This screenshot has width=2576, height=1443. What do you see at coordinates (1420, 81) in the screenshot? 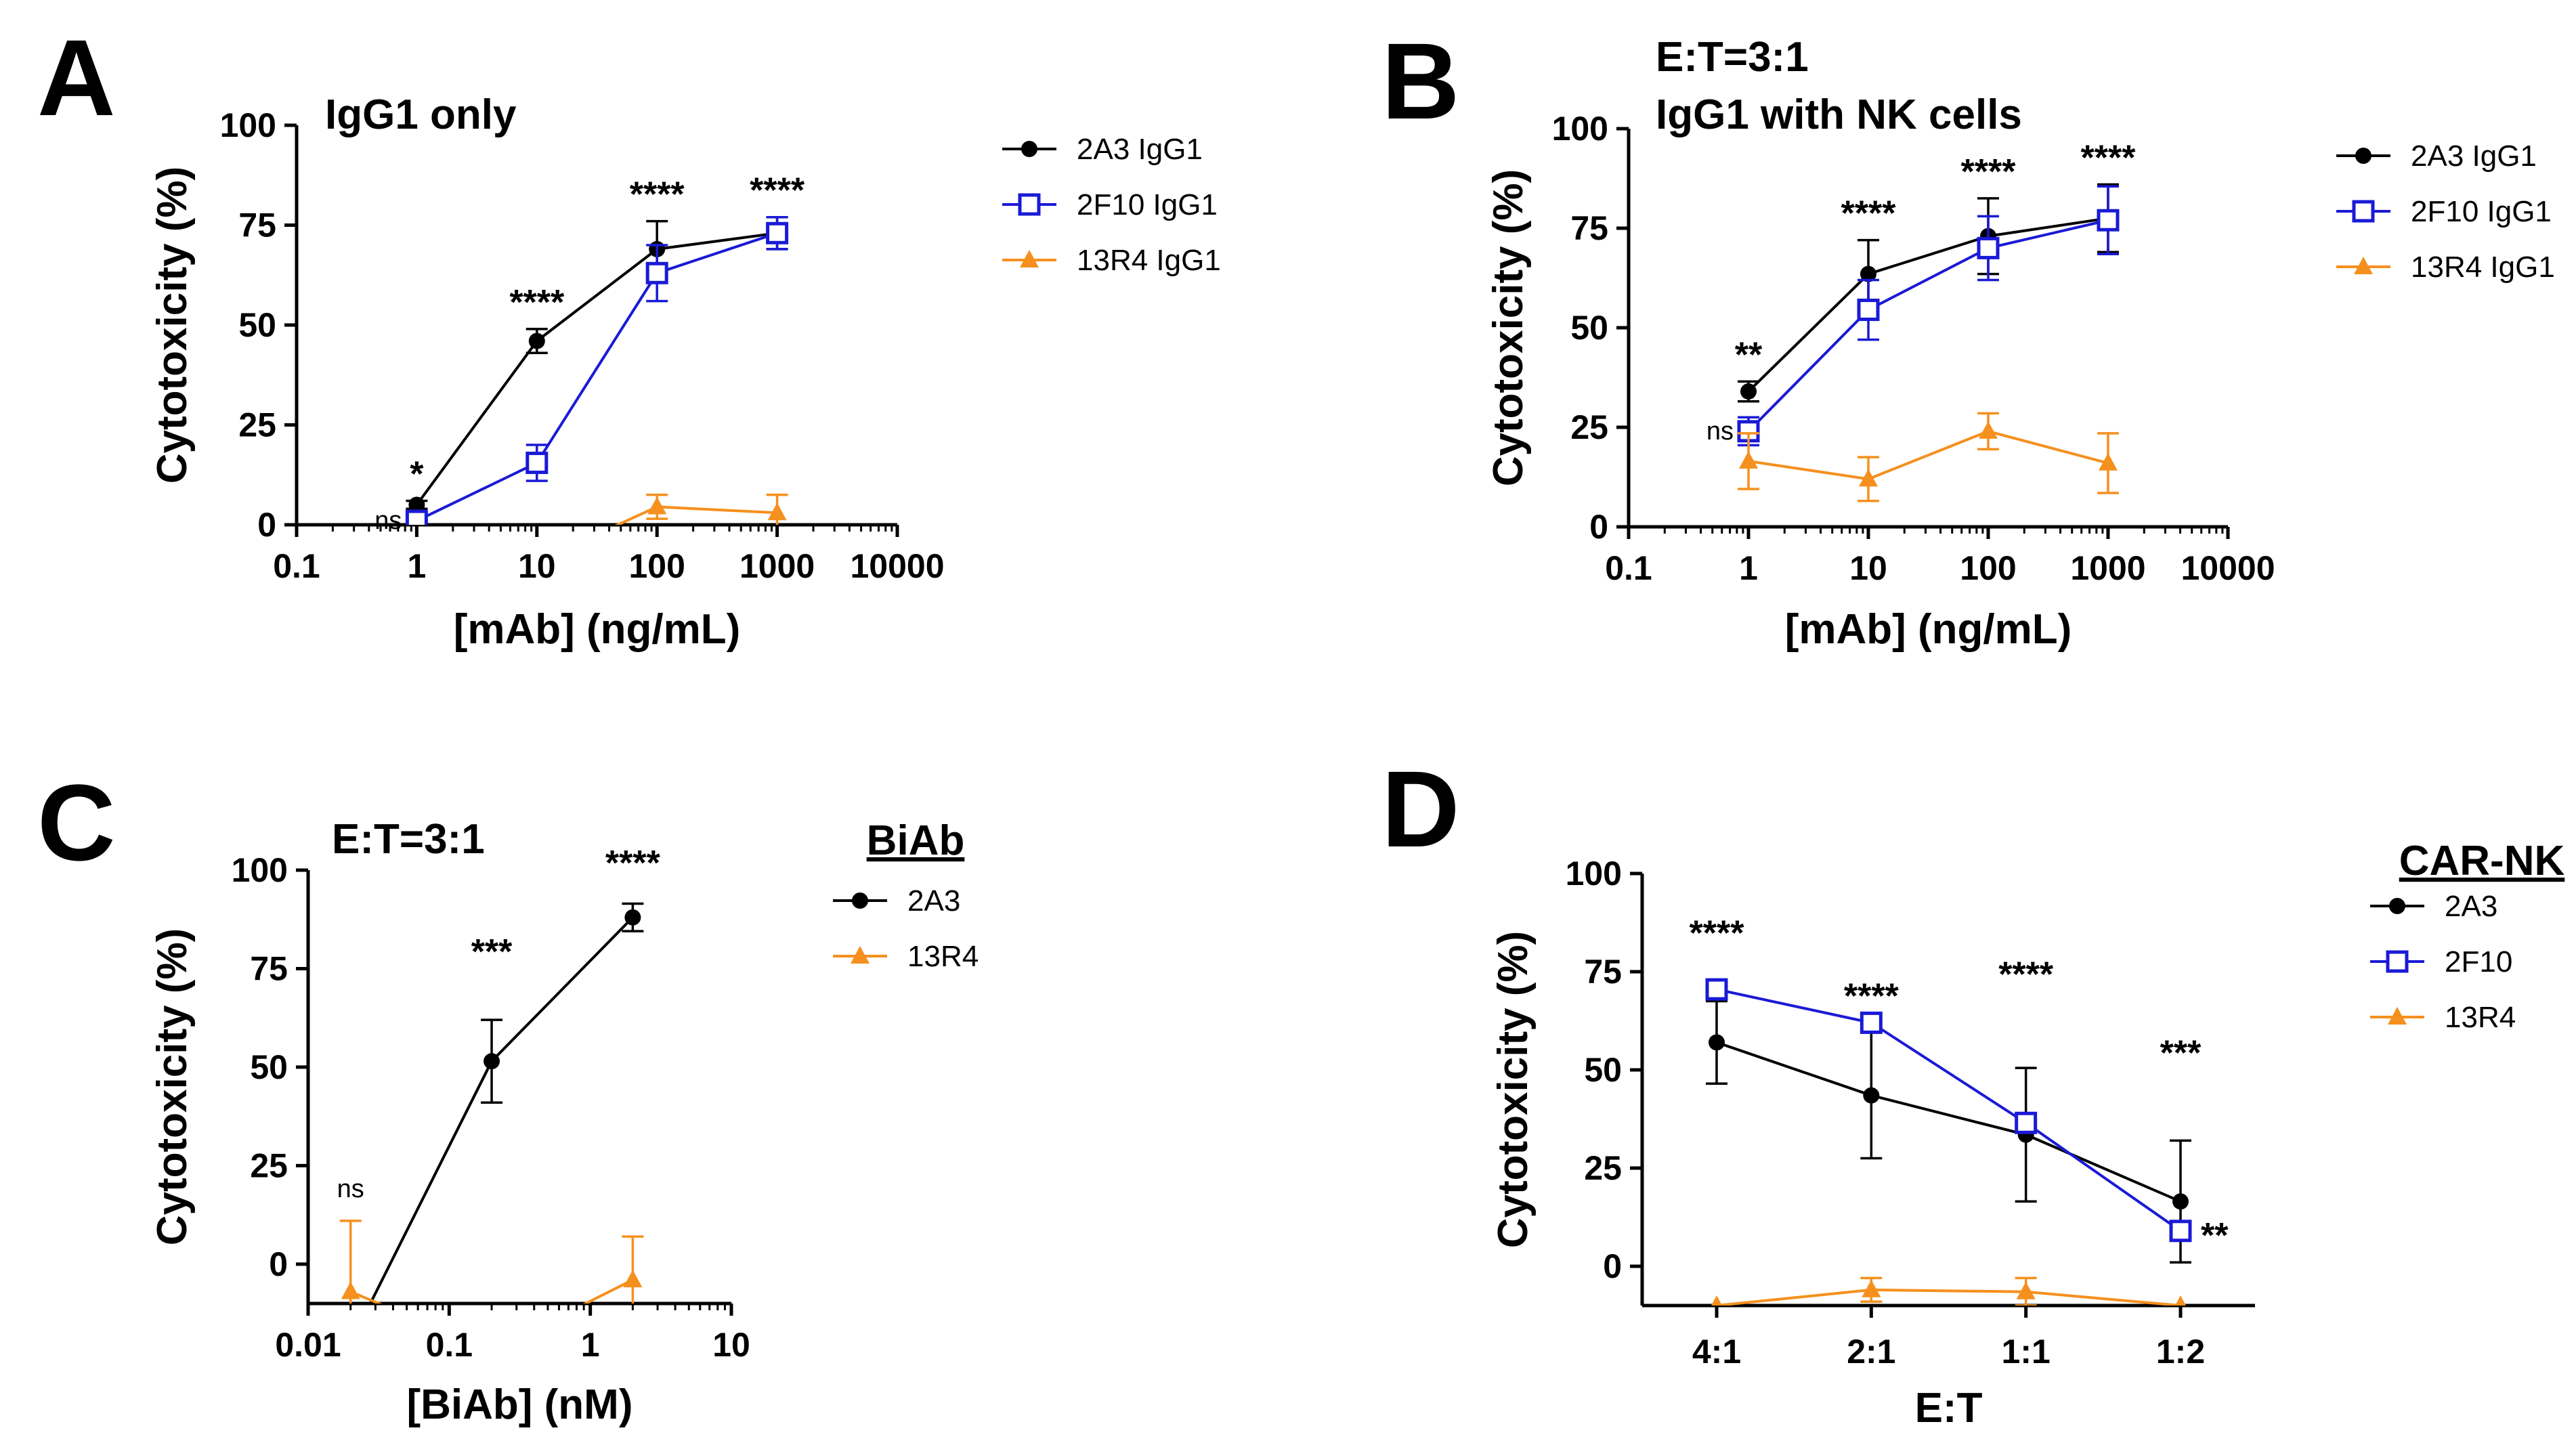
I see `panel-label-b: B` at bounding box center [1420, 81].